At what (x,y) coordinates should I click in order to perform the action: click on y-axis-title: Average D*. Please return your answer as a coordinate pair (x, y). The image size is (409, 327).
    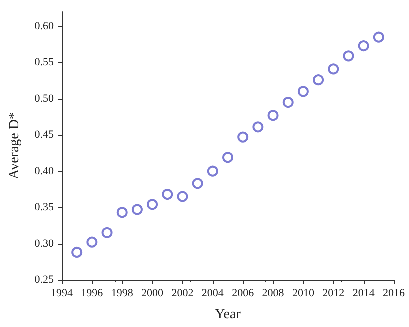
    Looking at the image, I should click on (15, 146).